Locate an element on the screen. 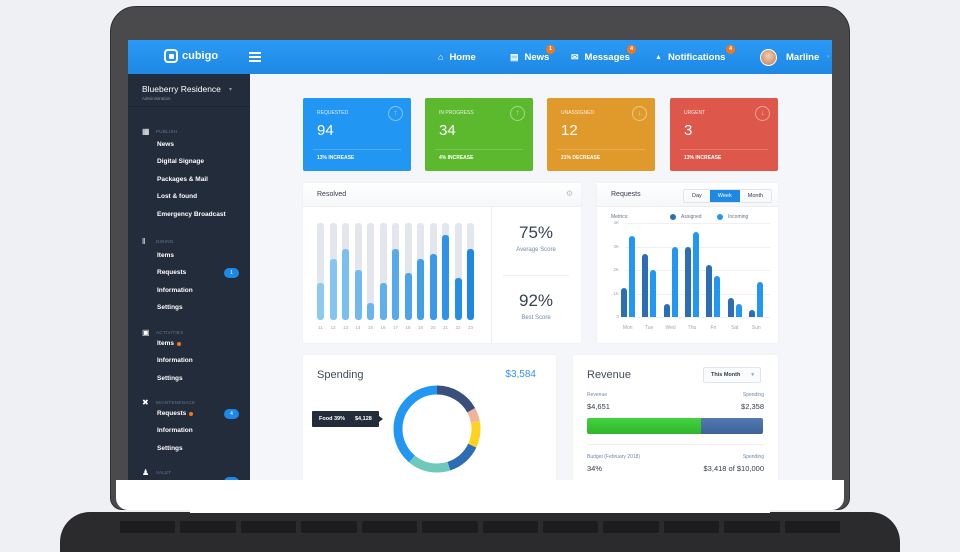 This screenshot has height=552, width=960. sidebar-item-dining-information: Information is located at coordinates (175, 290).